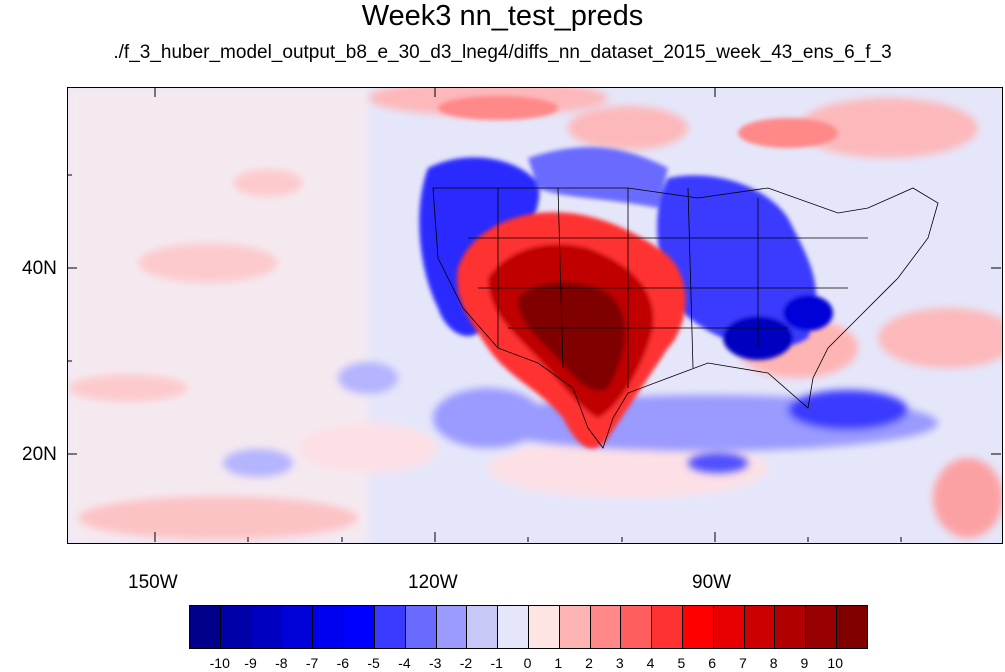  I want to click on map-title: Week3 nn_test_preds, so click(502, 16).